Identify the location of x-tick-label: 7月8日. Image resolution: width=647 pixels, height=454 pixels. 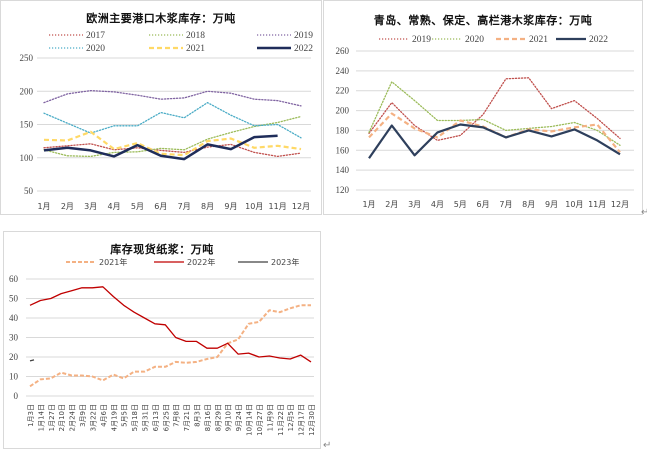
(177, 415).